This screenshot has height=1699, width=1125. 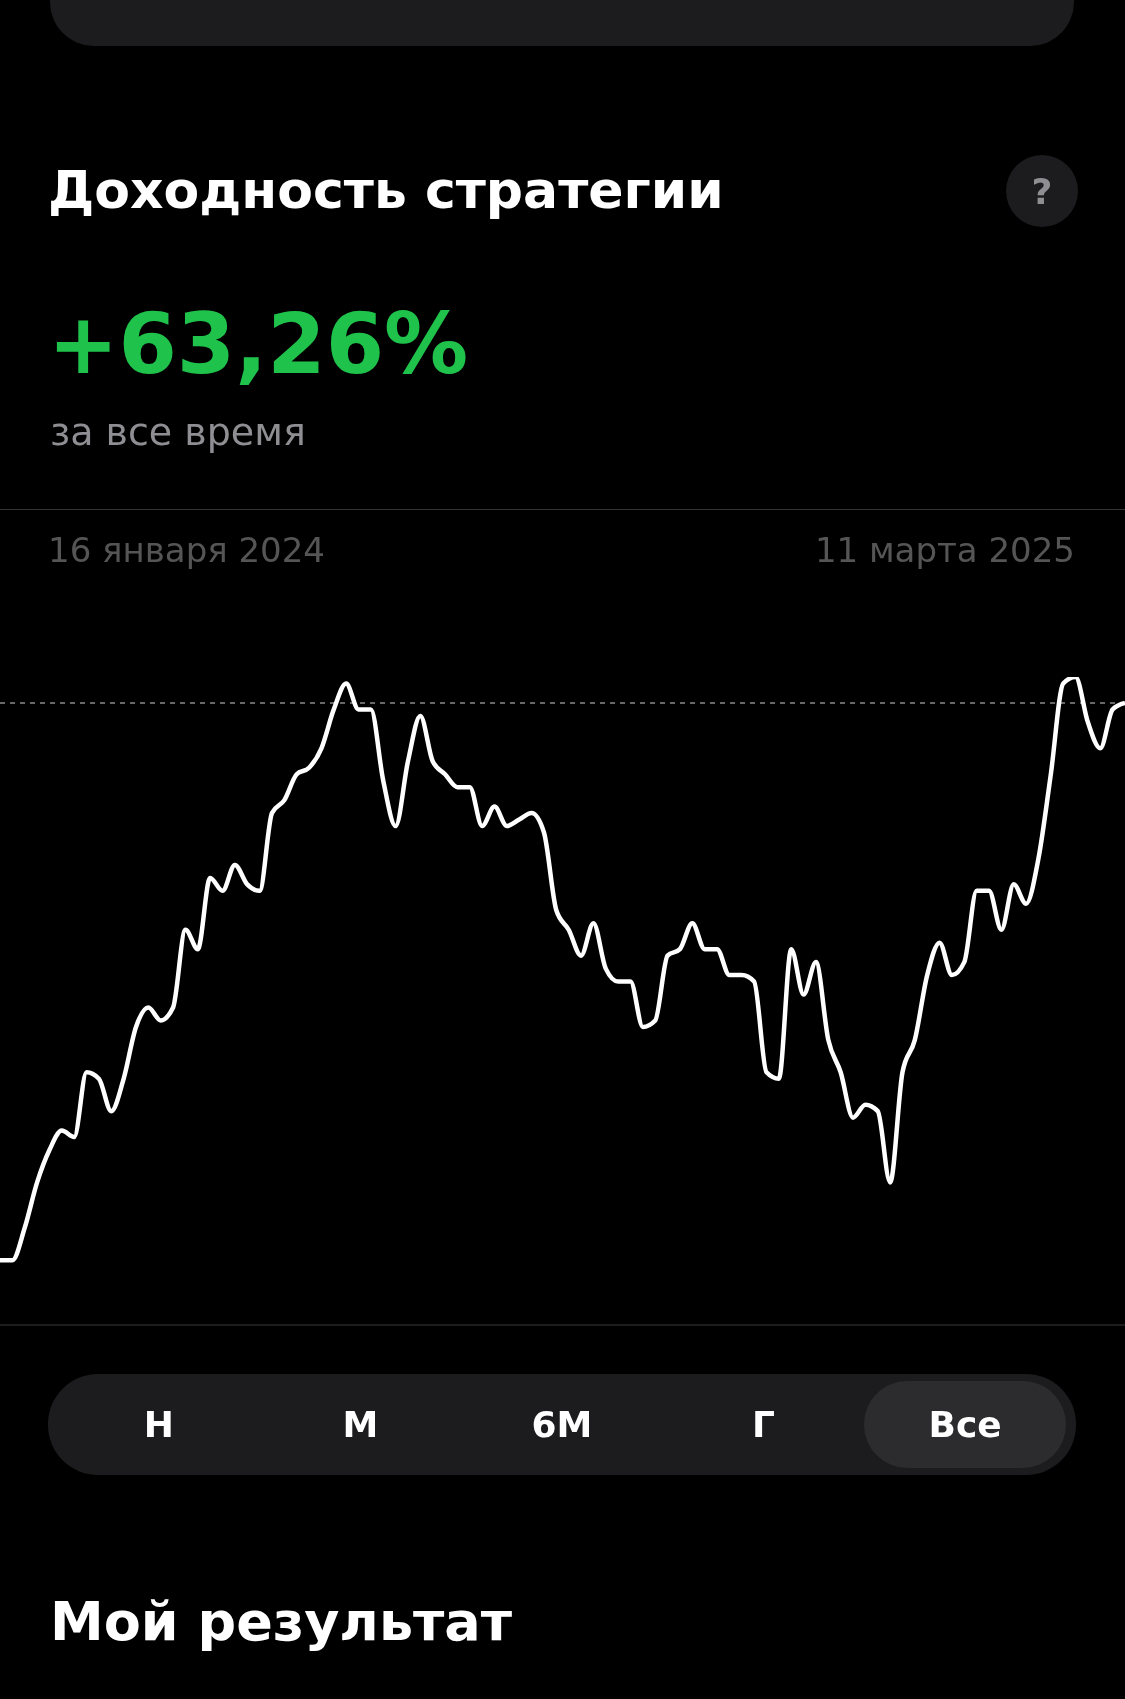 I want to click on chart-subtitle: +63,26%, so click(x=258, y=344).